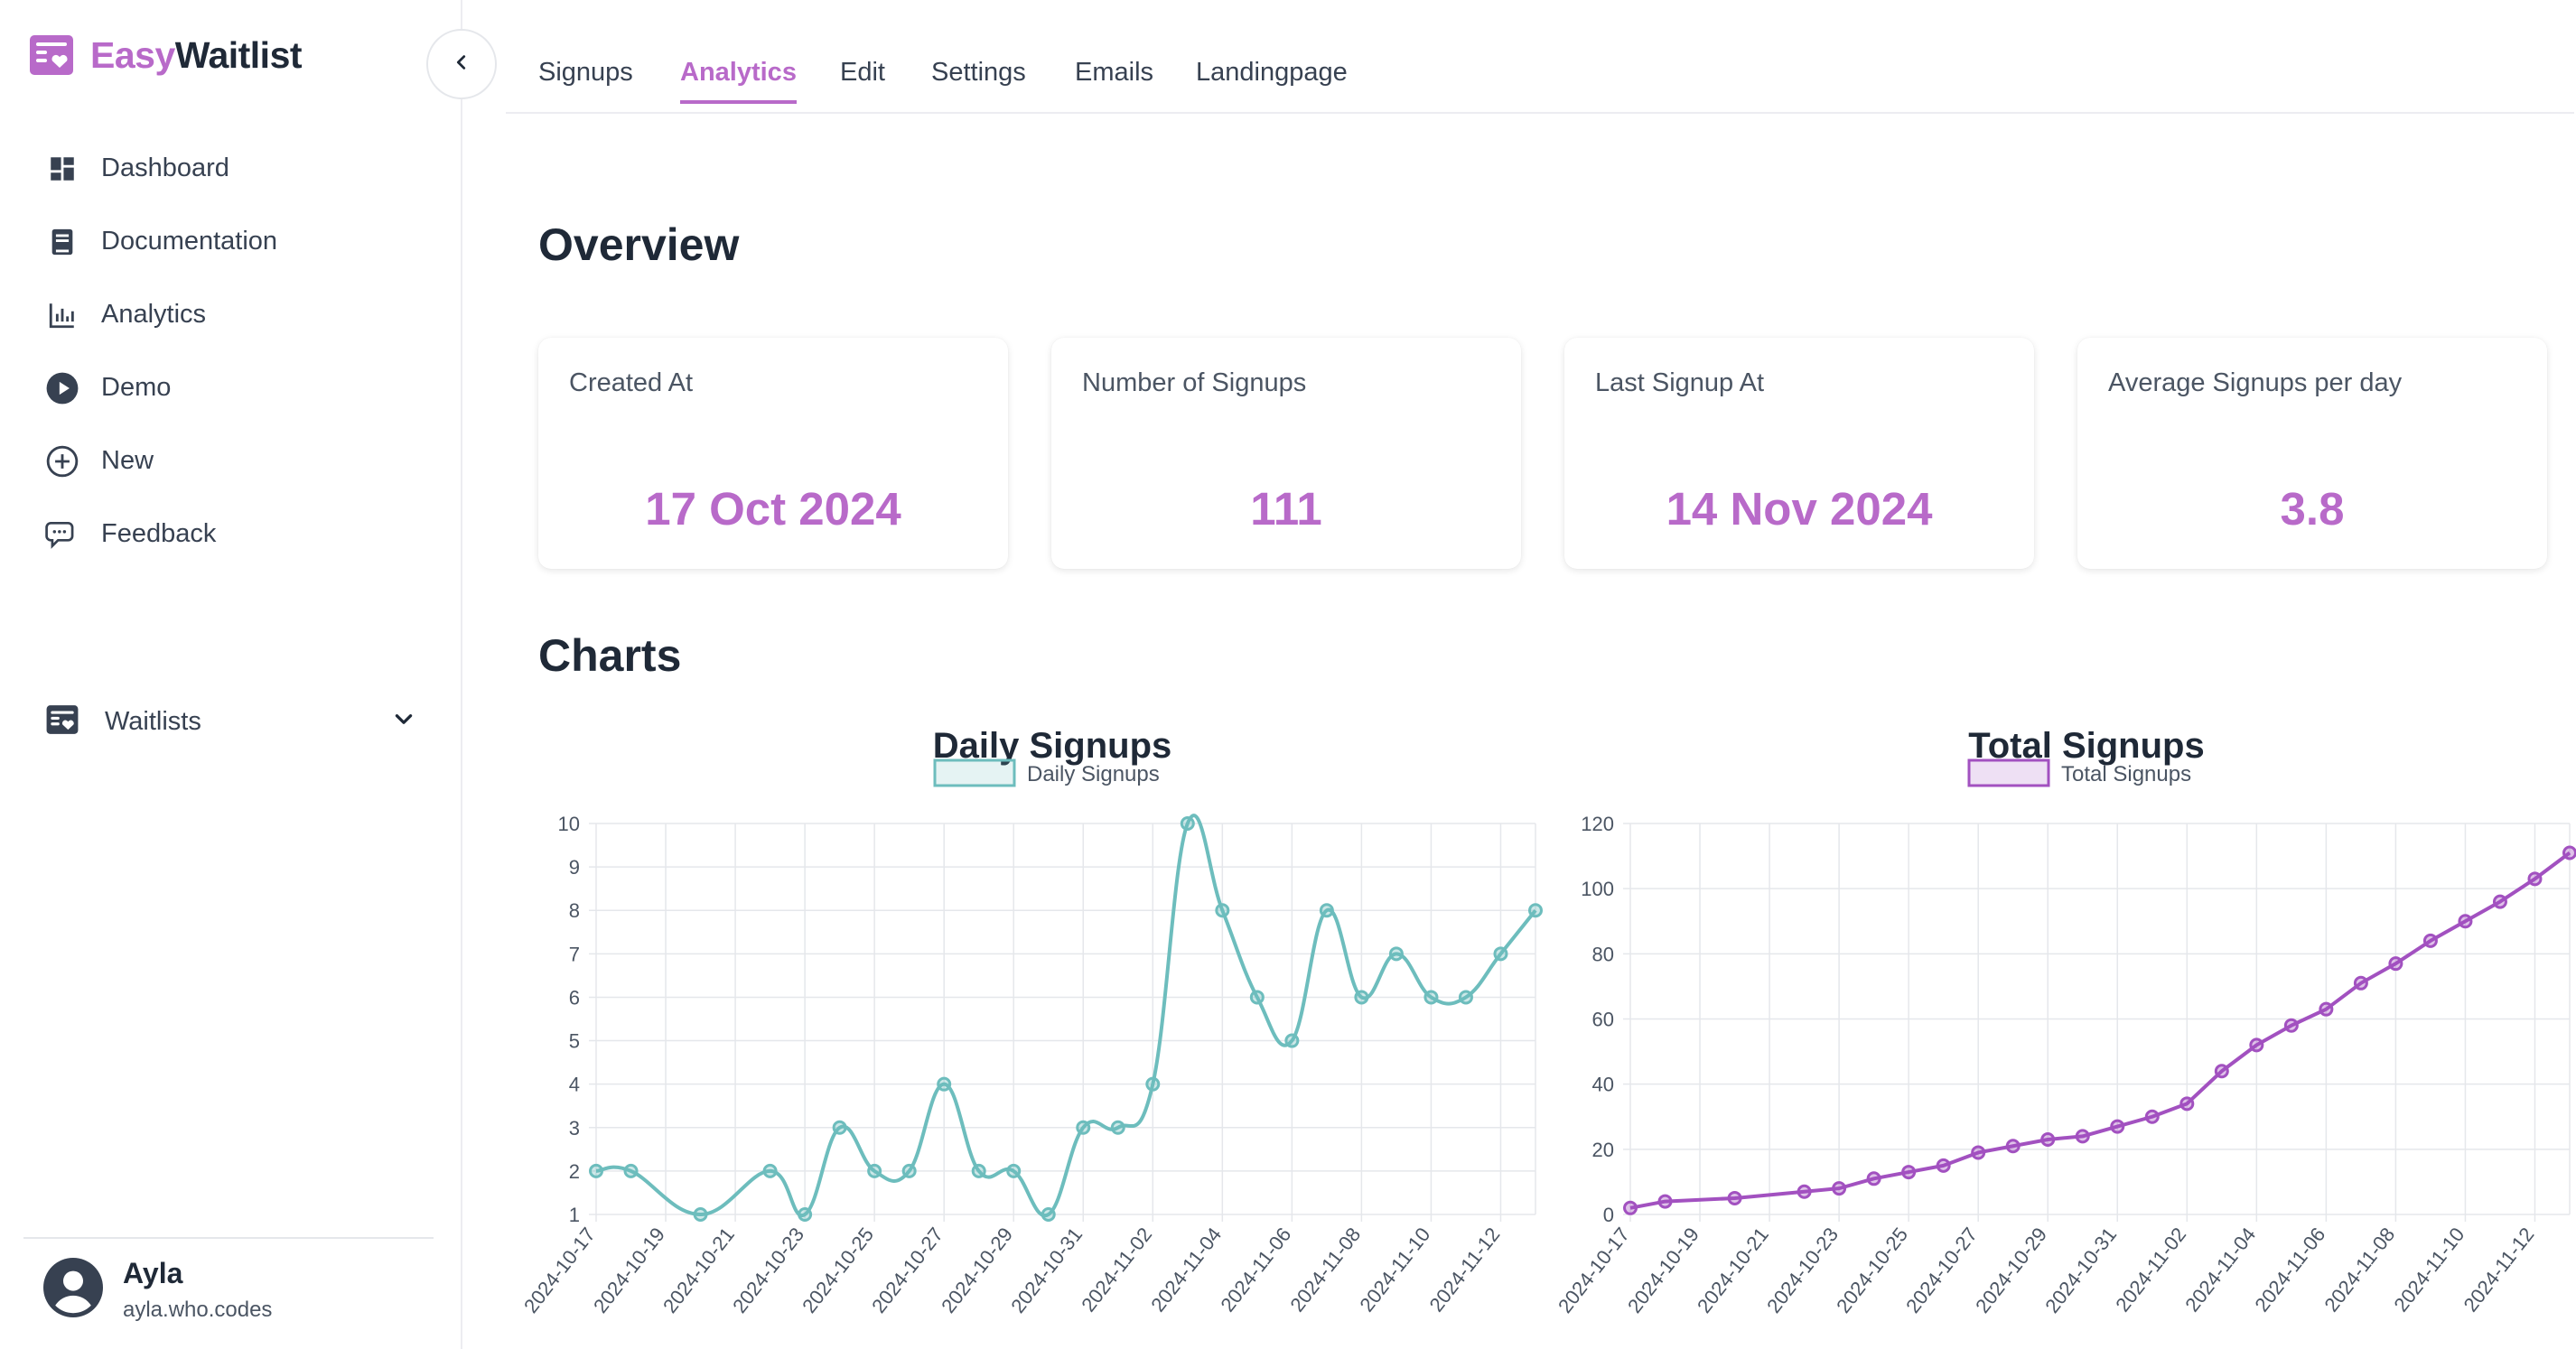 The width and height of the screenshot is (2576, 1349). I want to click on sidebar-item-dashboard: Dashboard, so click(233, 168).